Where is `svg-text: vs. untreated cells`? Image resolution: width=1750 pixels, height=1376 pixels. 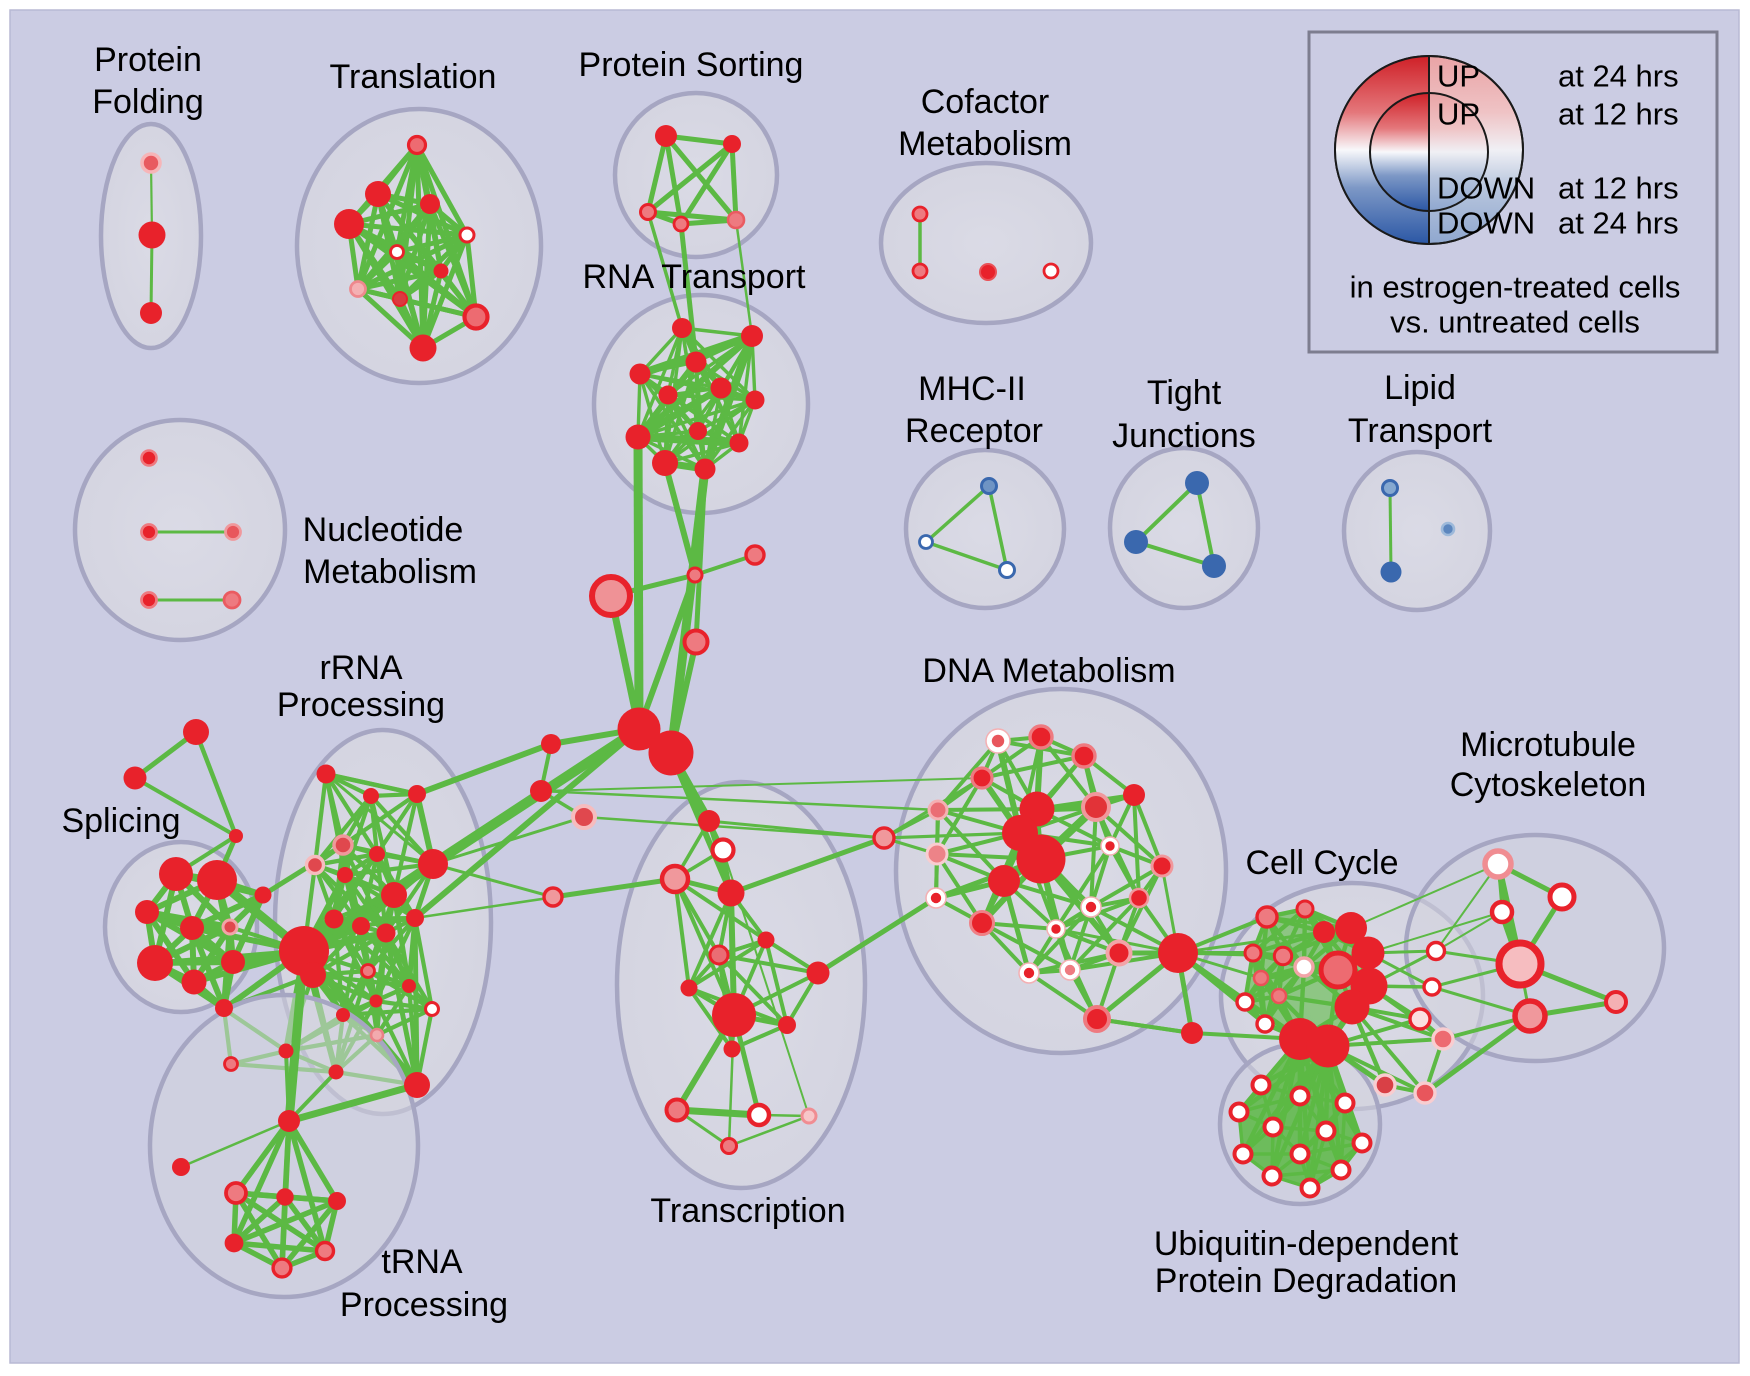
svg-text: vs. untreated cells is located at coordinates (1515, 322).